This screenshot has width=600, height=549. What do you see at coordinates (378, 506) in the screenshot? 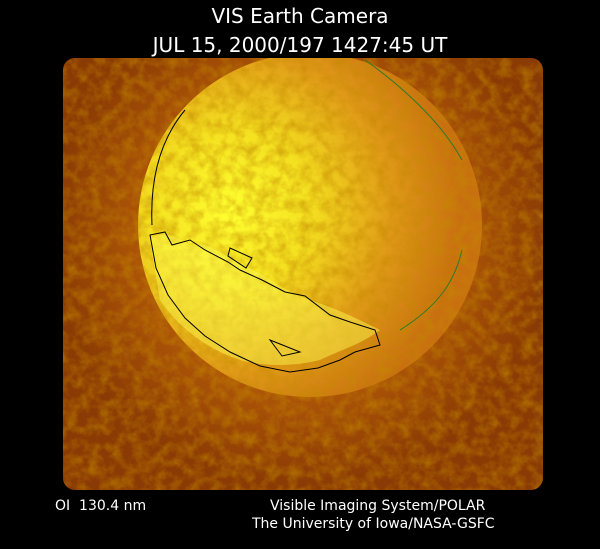
I see `instrument: Visible Imaging System/POLAR` at bounding box center [378, 506].